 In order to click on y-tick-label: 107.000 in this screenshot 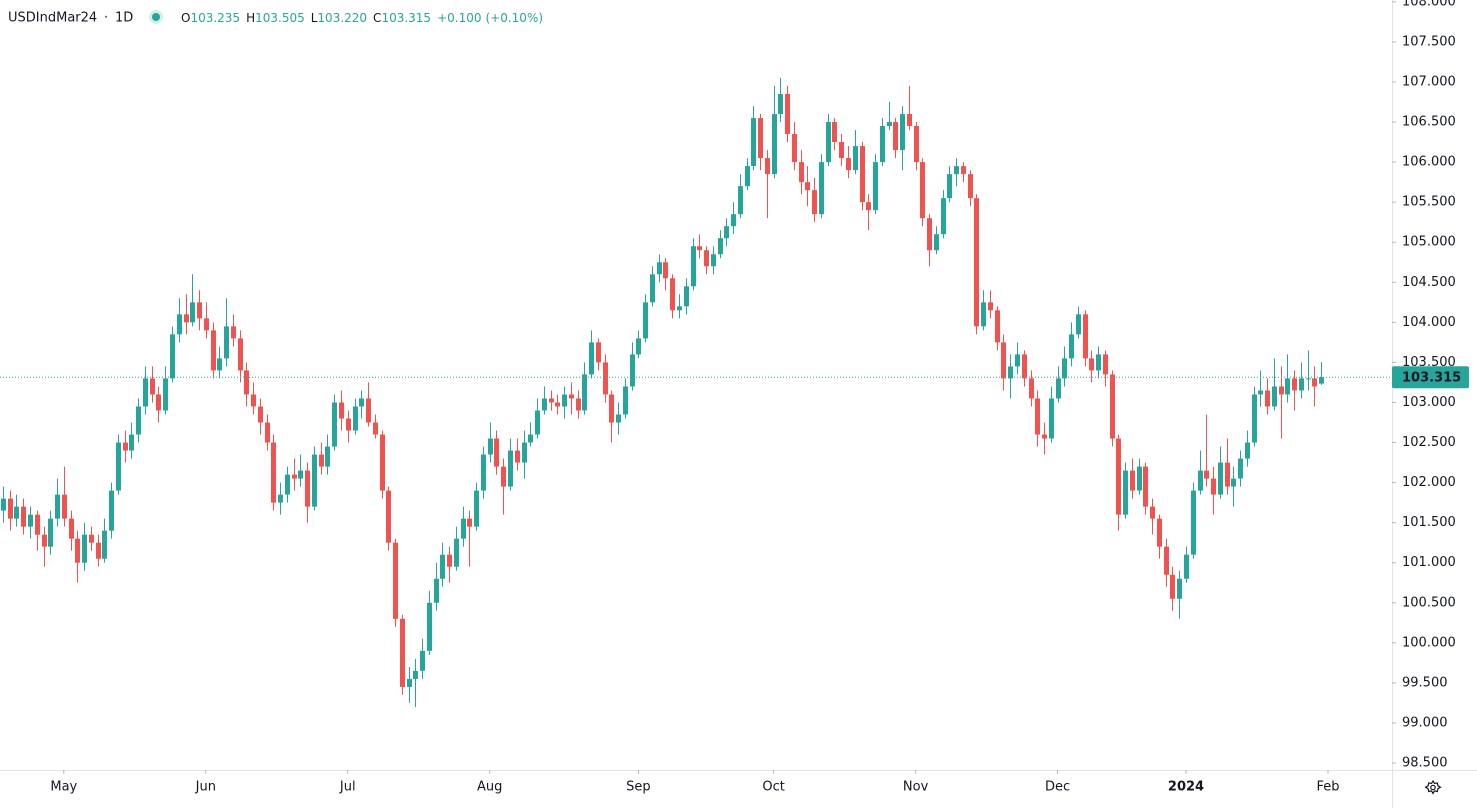, I will do `click(1429, 81)`.